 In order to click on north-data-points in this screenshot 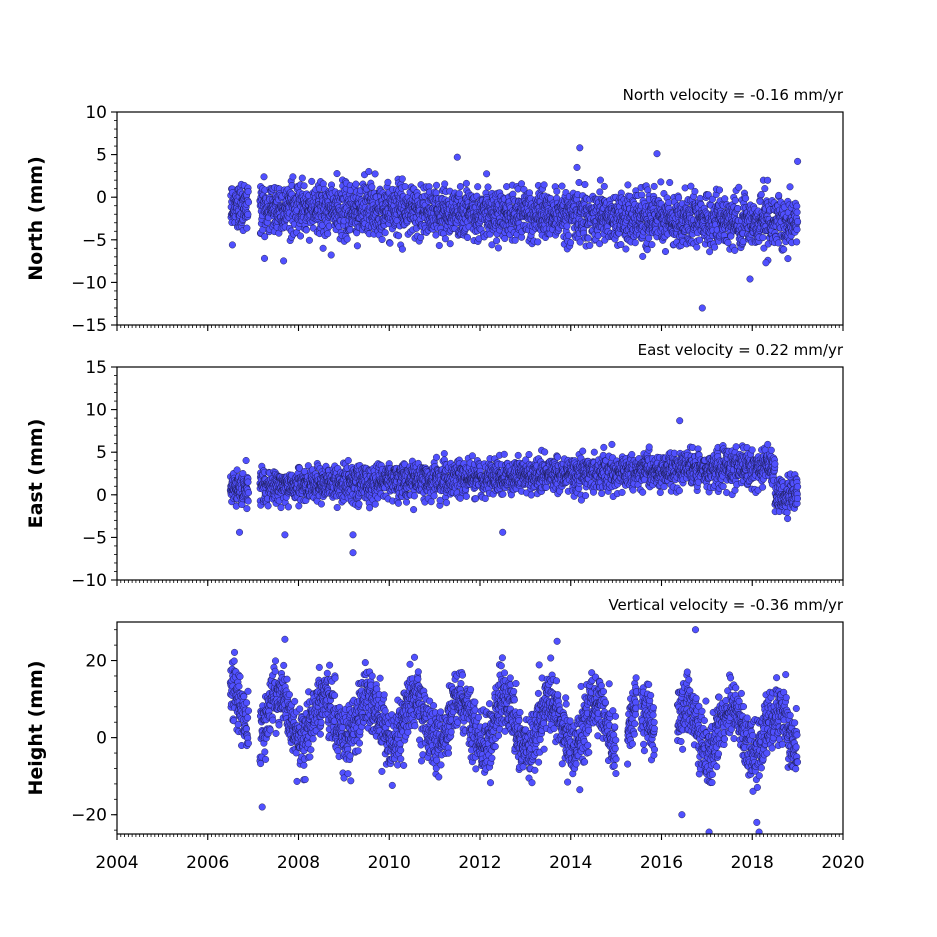, I will do `click(514, 228)`.